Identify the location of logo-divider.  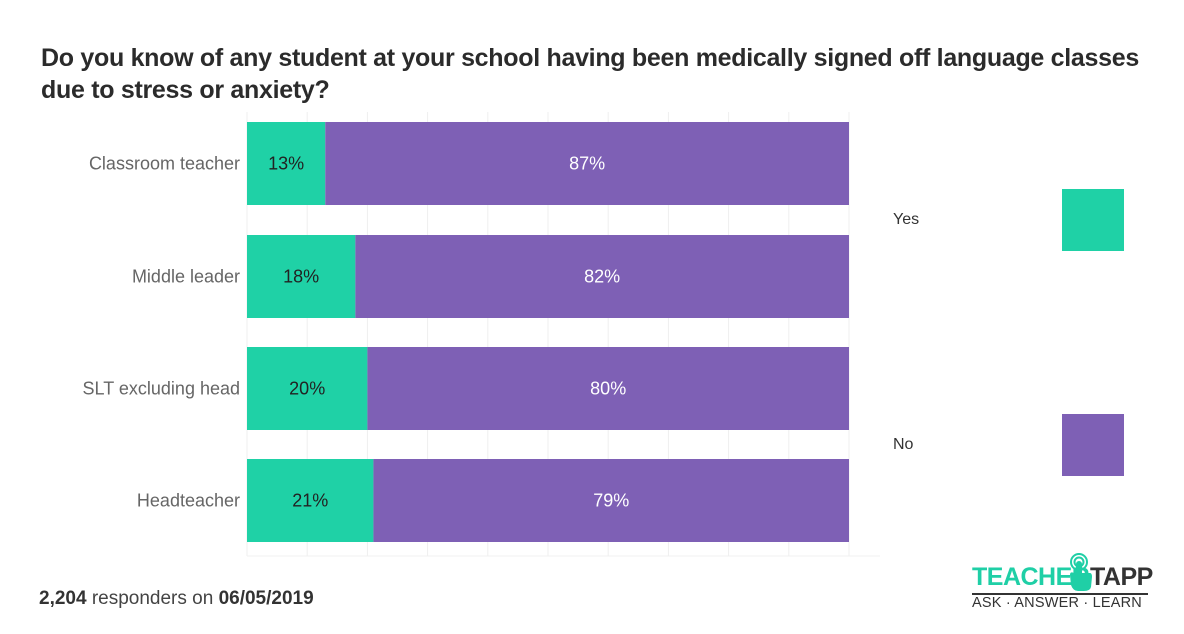
(1060, 594).